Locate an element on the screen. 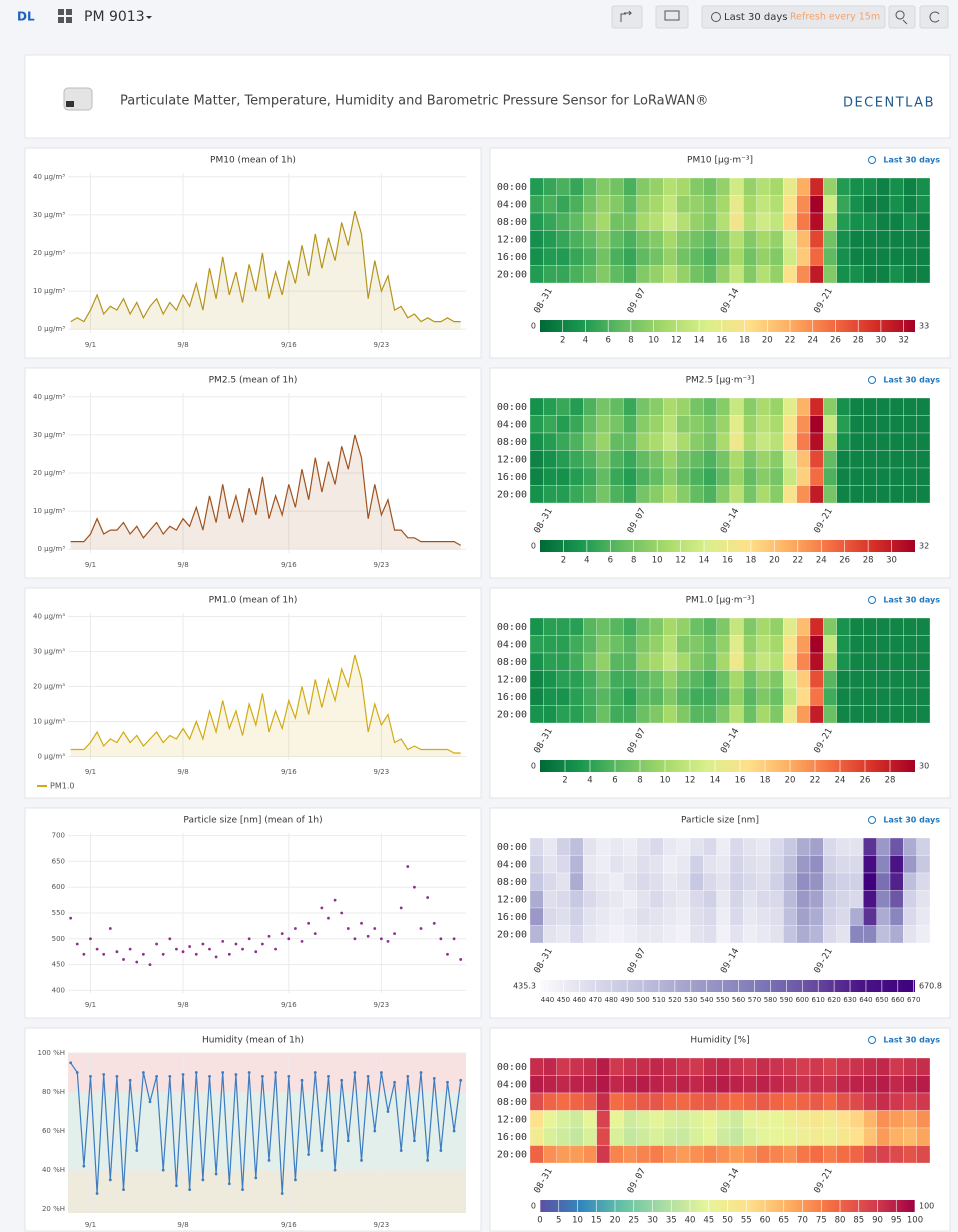  y-tick-label: 400 is located at coordinates (58, 990).